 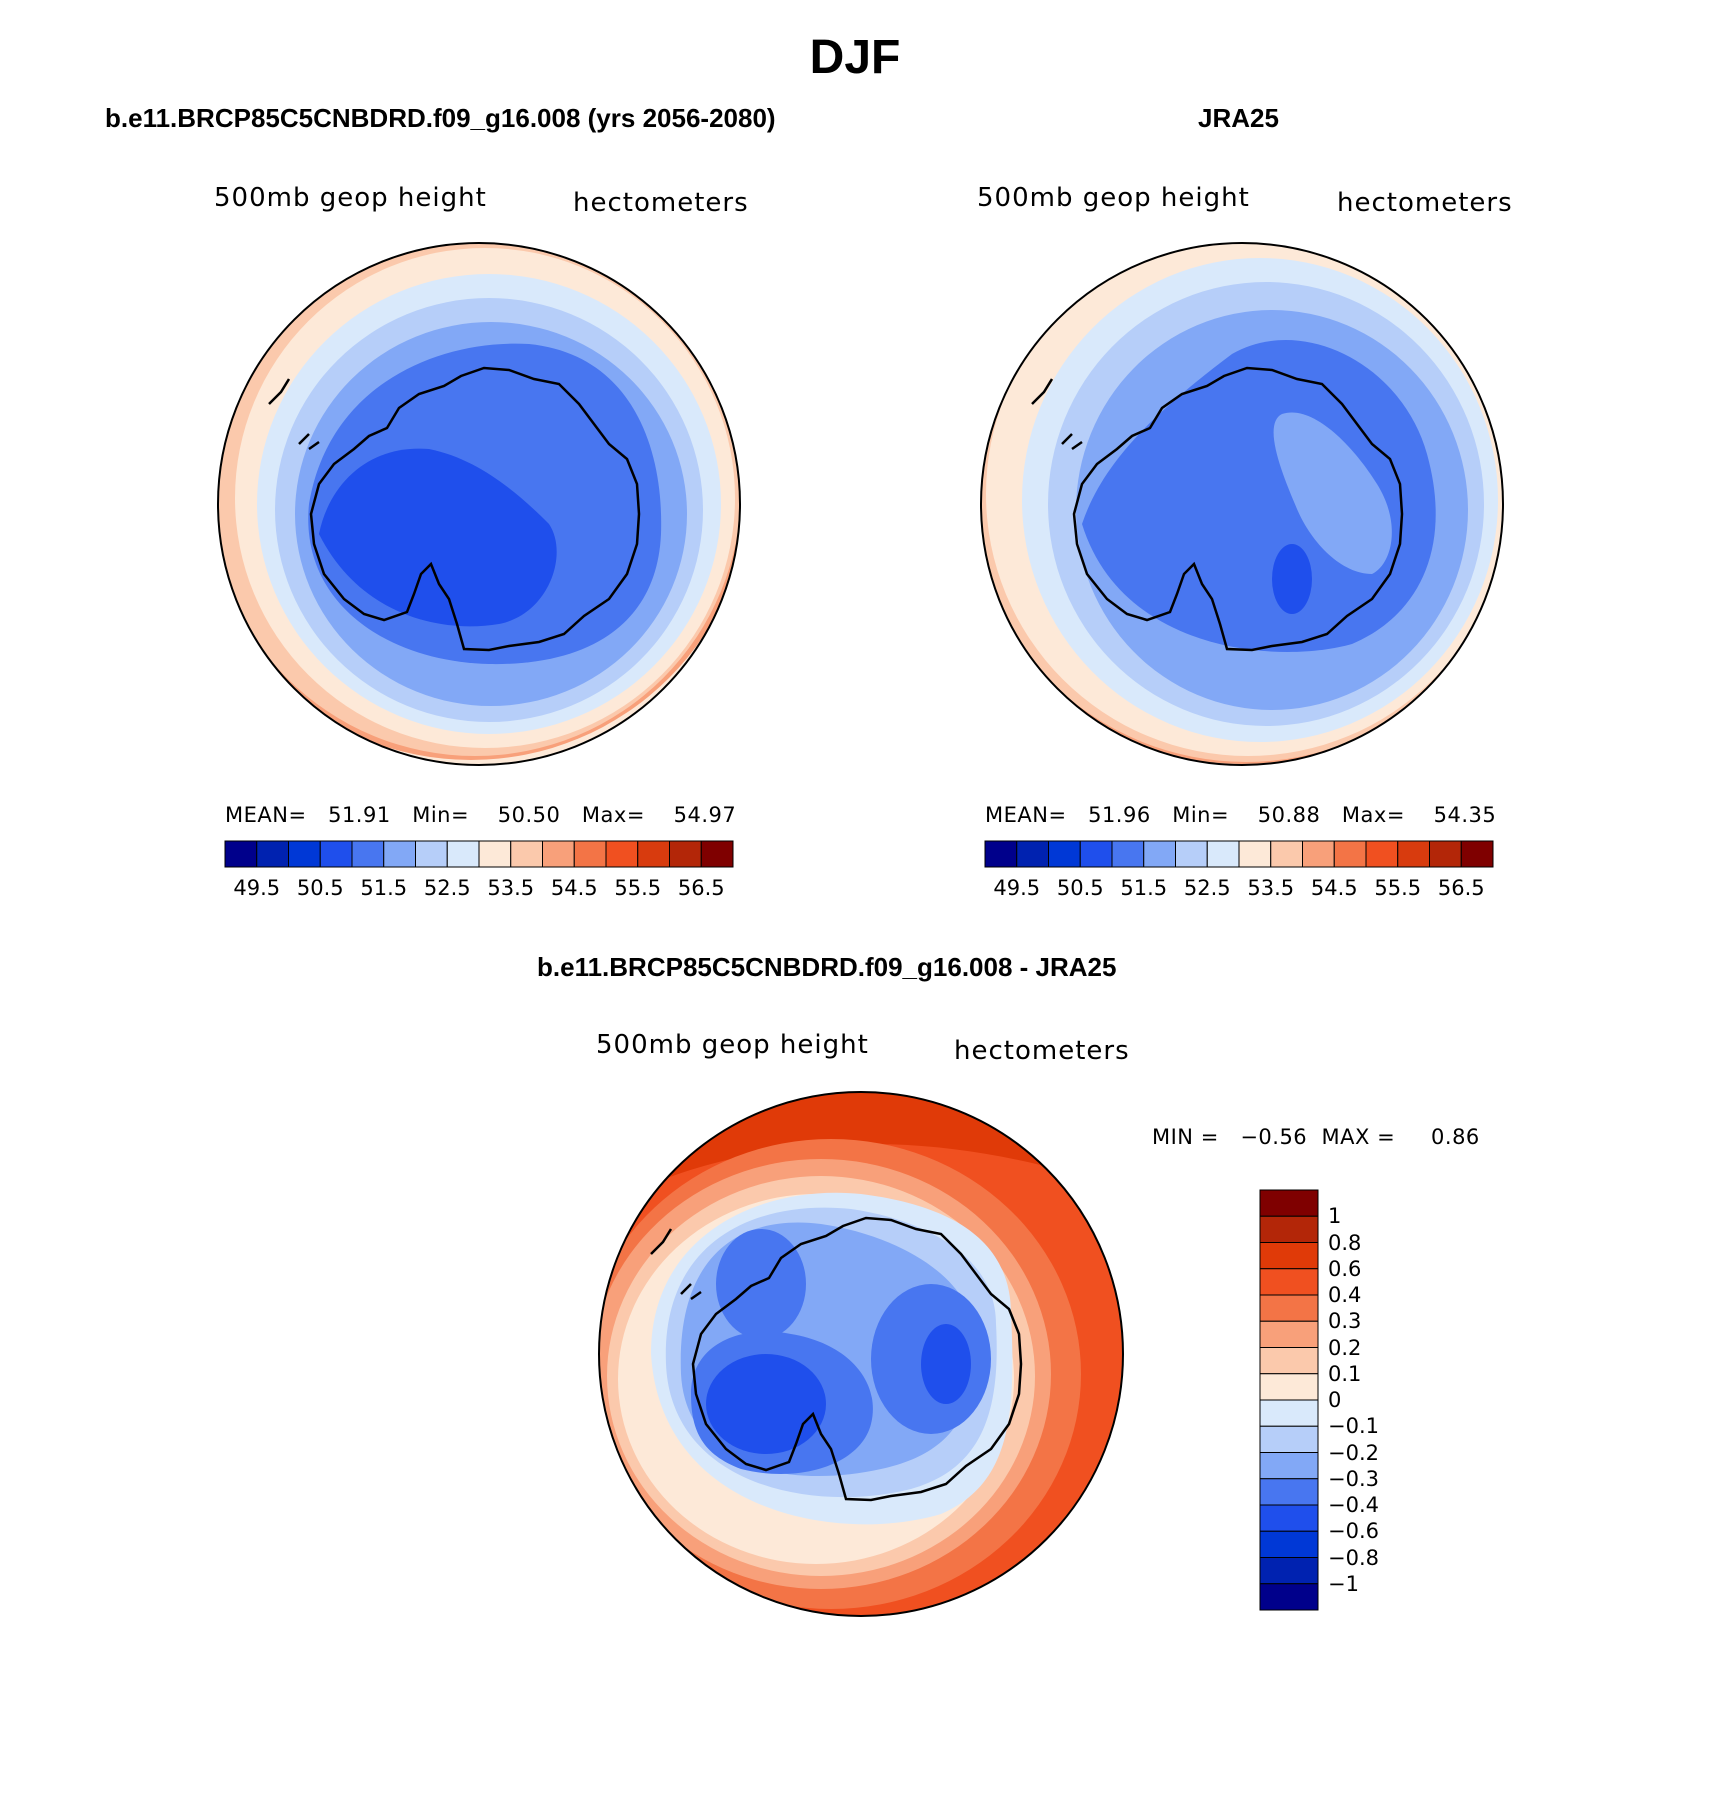 I want to click on panel-2-title: JRA25, so click(x=1238, y=118).